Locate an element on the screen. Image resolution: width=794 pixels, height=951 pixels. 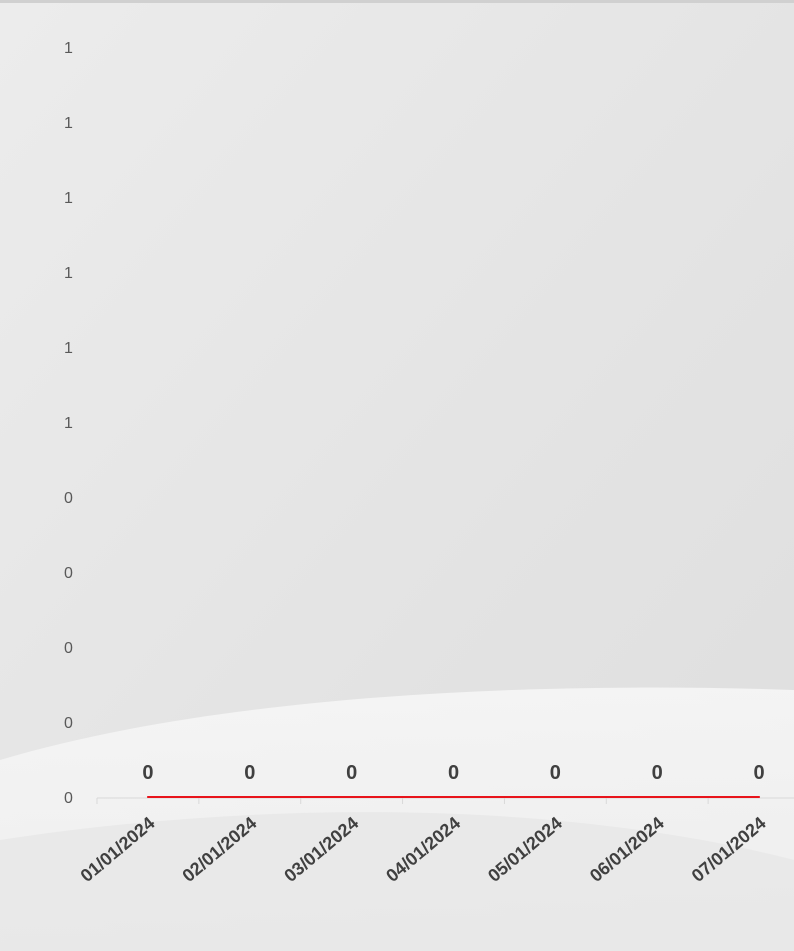
y-axis: 0 0 0 0 0 1 1 1 1 1 1 is located at coordinates (68, 423).